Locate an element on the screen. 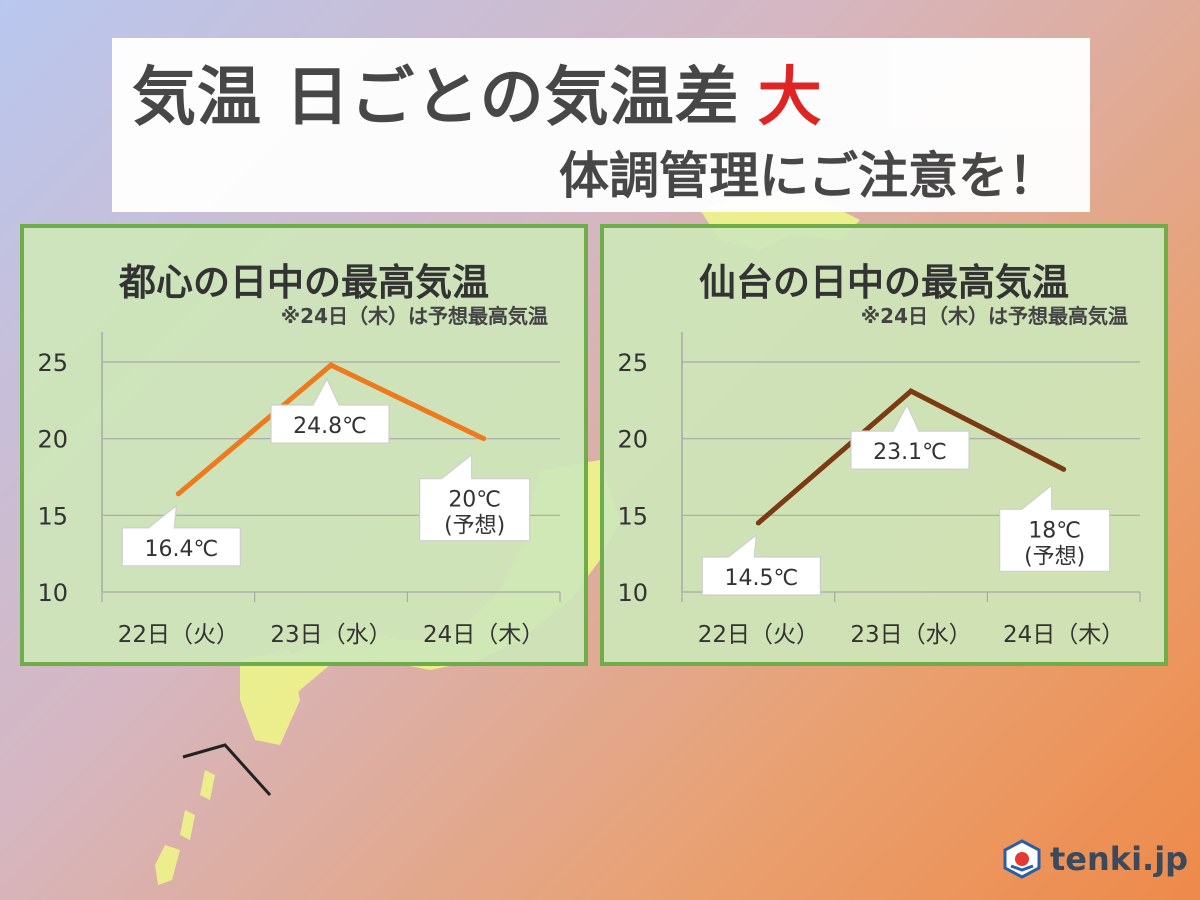 The width and height of the screenshot is (1200, 900). data-label: 23.1℃ is located at coordinates (910, 452).